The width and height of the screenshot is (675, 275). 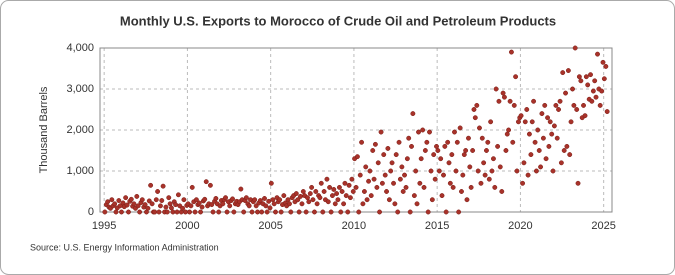 What do you see at coordinates (603, 226) in the screenshot?
I see `x-tick-label: 2025` at bounding box center [603, 226].